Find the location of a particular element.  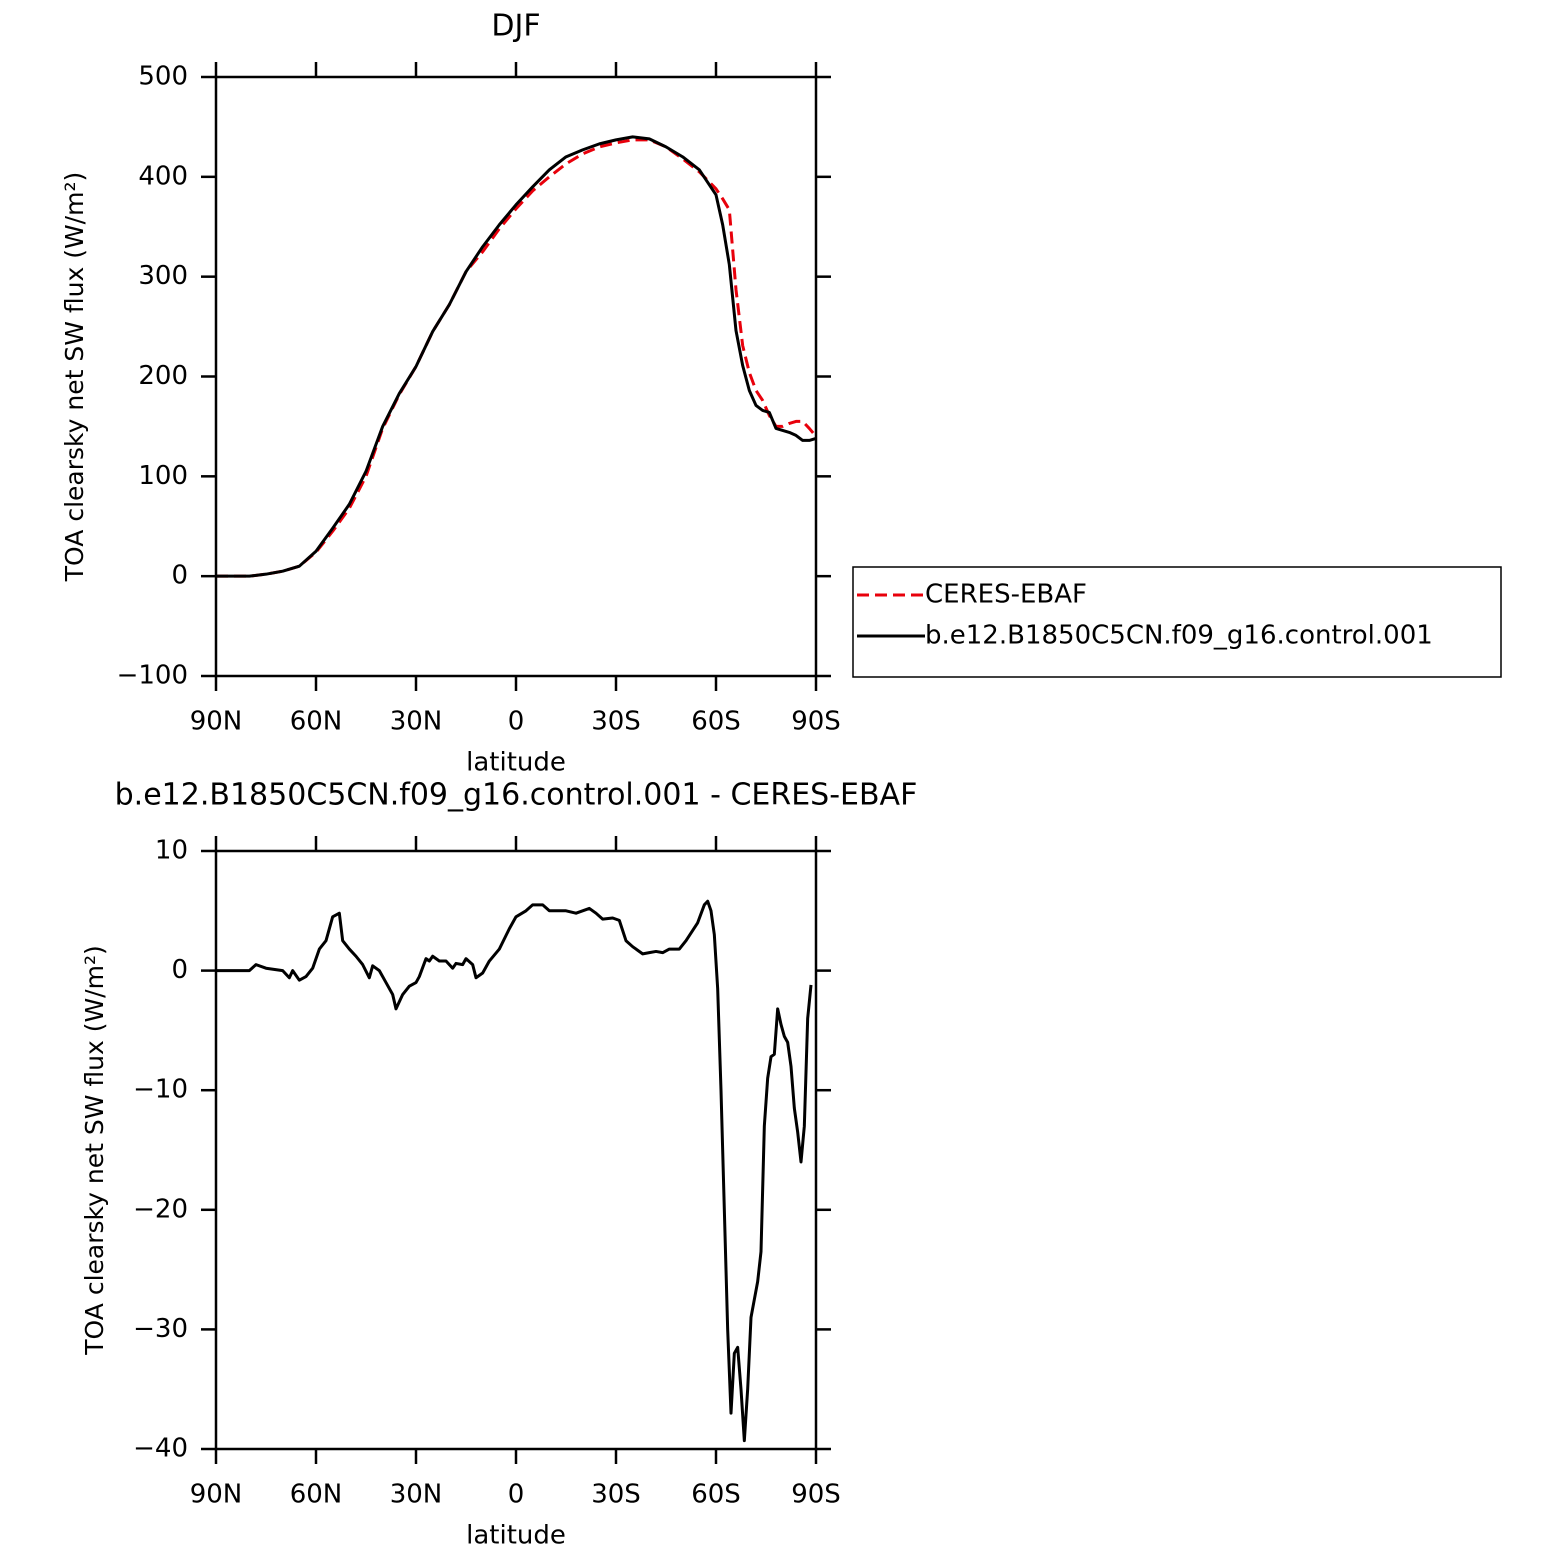

legend-box is located at coordinates (1177, 622).